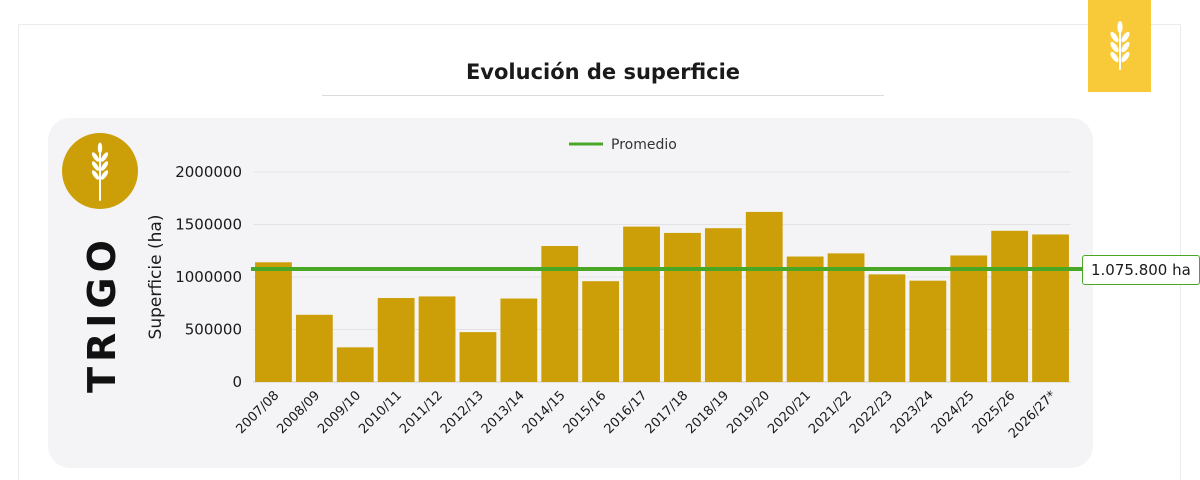 The image size is (1200, 480). Describe the element at coordinates (396, 340) in the screenshot. I see `bar-2010/11` at that location.